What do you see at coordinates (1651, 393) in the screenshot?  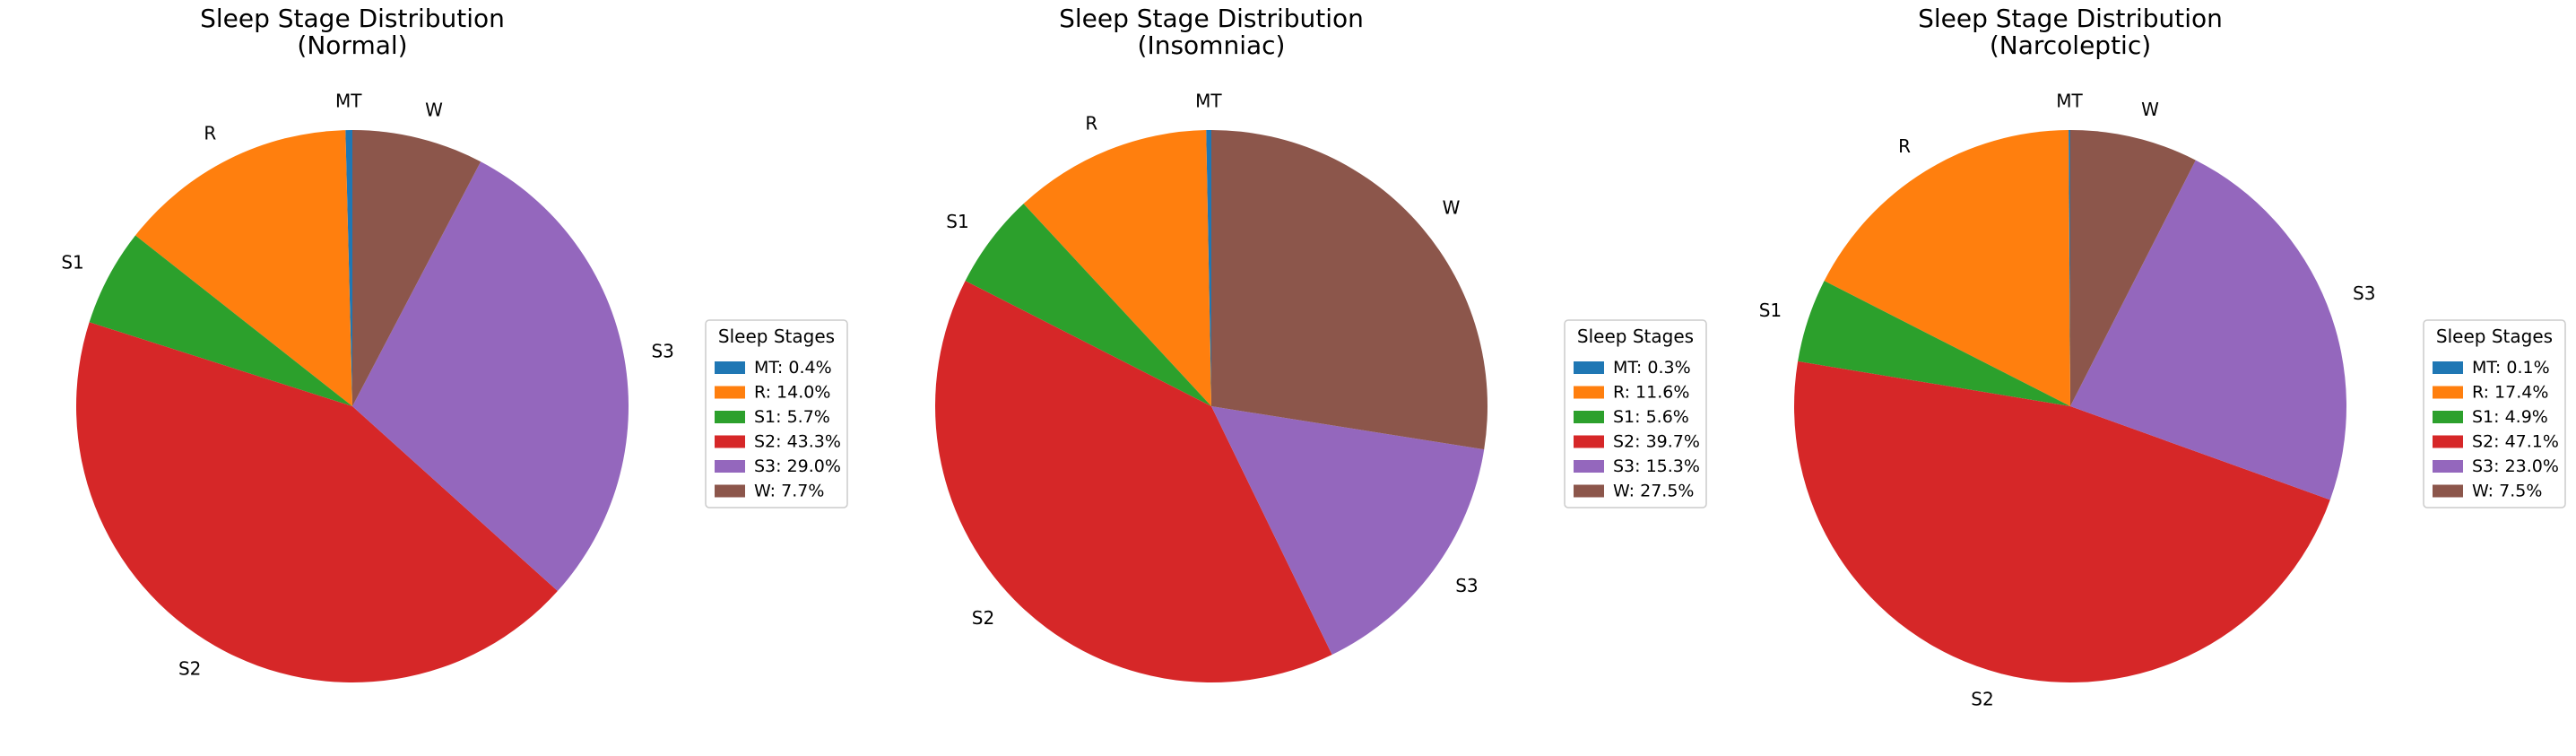 I see `legend-entry-r: R: 11.6%` at bounding box center [1651, 393].